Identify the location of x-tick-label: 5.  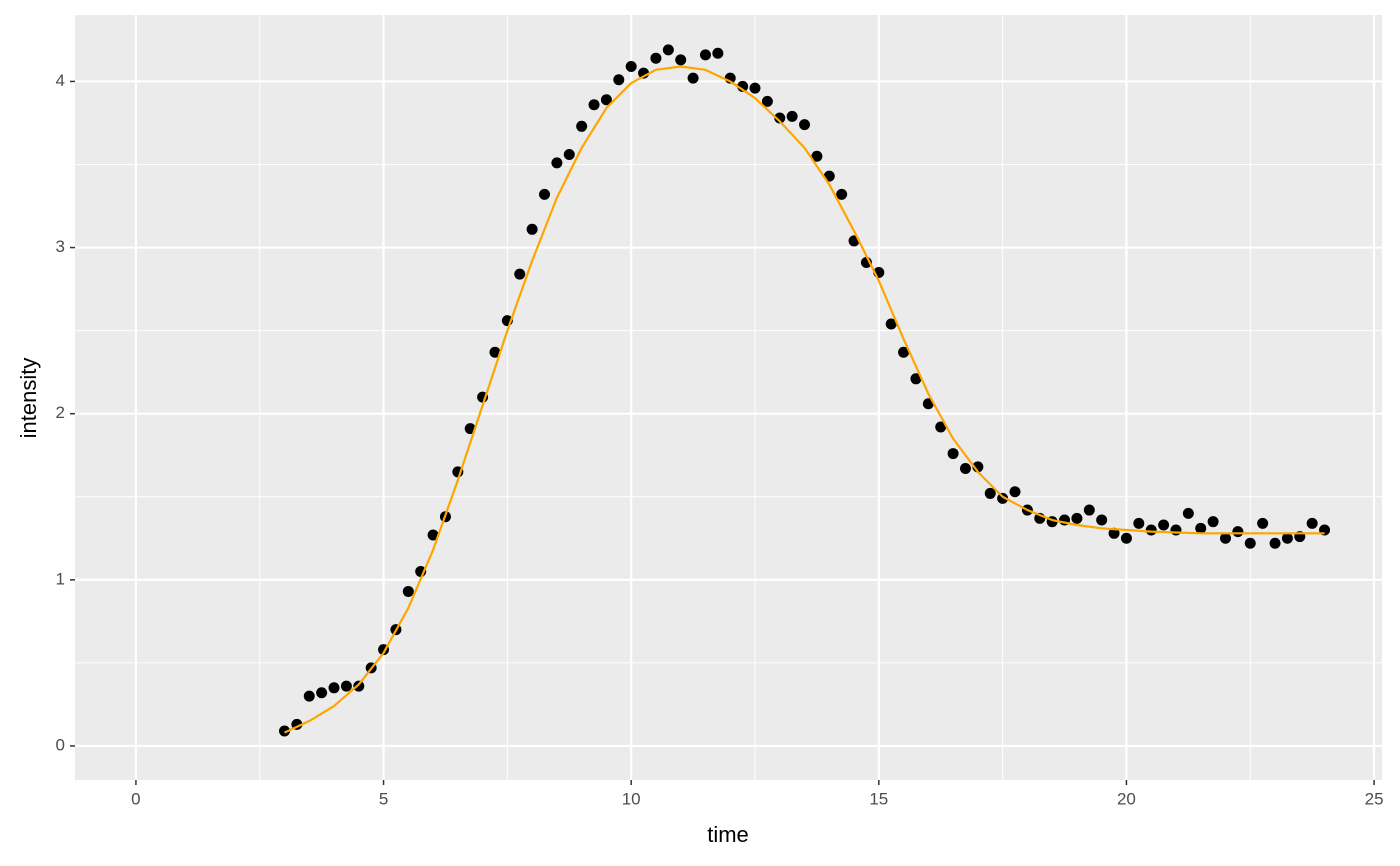
(383, 798).